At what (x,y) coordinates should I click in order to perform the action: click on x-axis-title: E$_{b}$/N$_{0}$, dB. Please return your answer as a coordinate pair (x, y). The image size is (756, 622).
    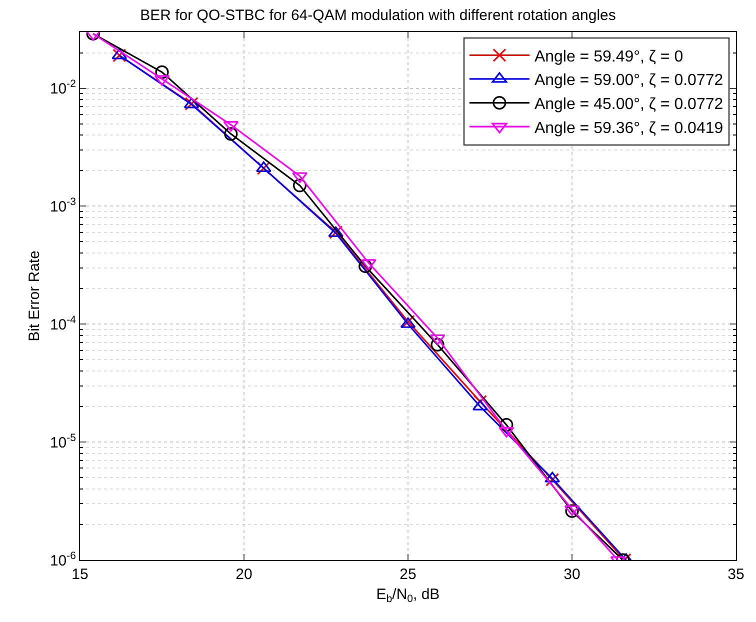
    Looking at the image, I should click on (408, 596).